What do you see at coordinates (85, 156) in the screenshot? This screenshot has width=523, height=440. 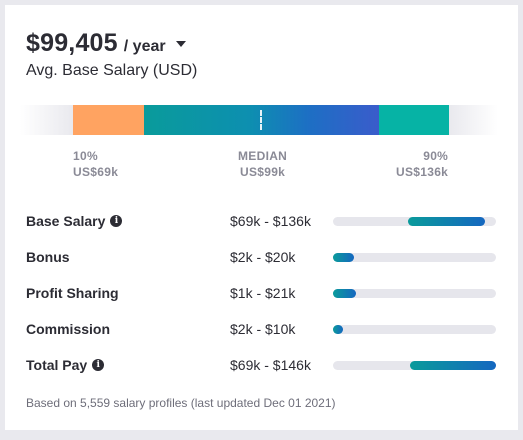 I see `percentile-10-label: 10%` at bounding box center [85, 156].